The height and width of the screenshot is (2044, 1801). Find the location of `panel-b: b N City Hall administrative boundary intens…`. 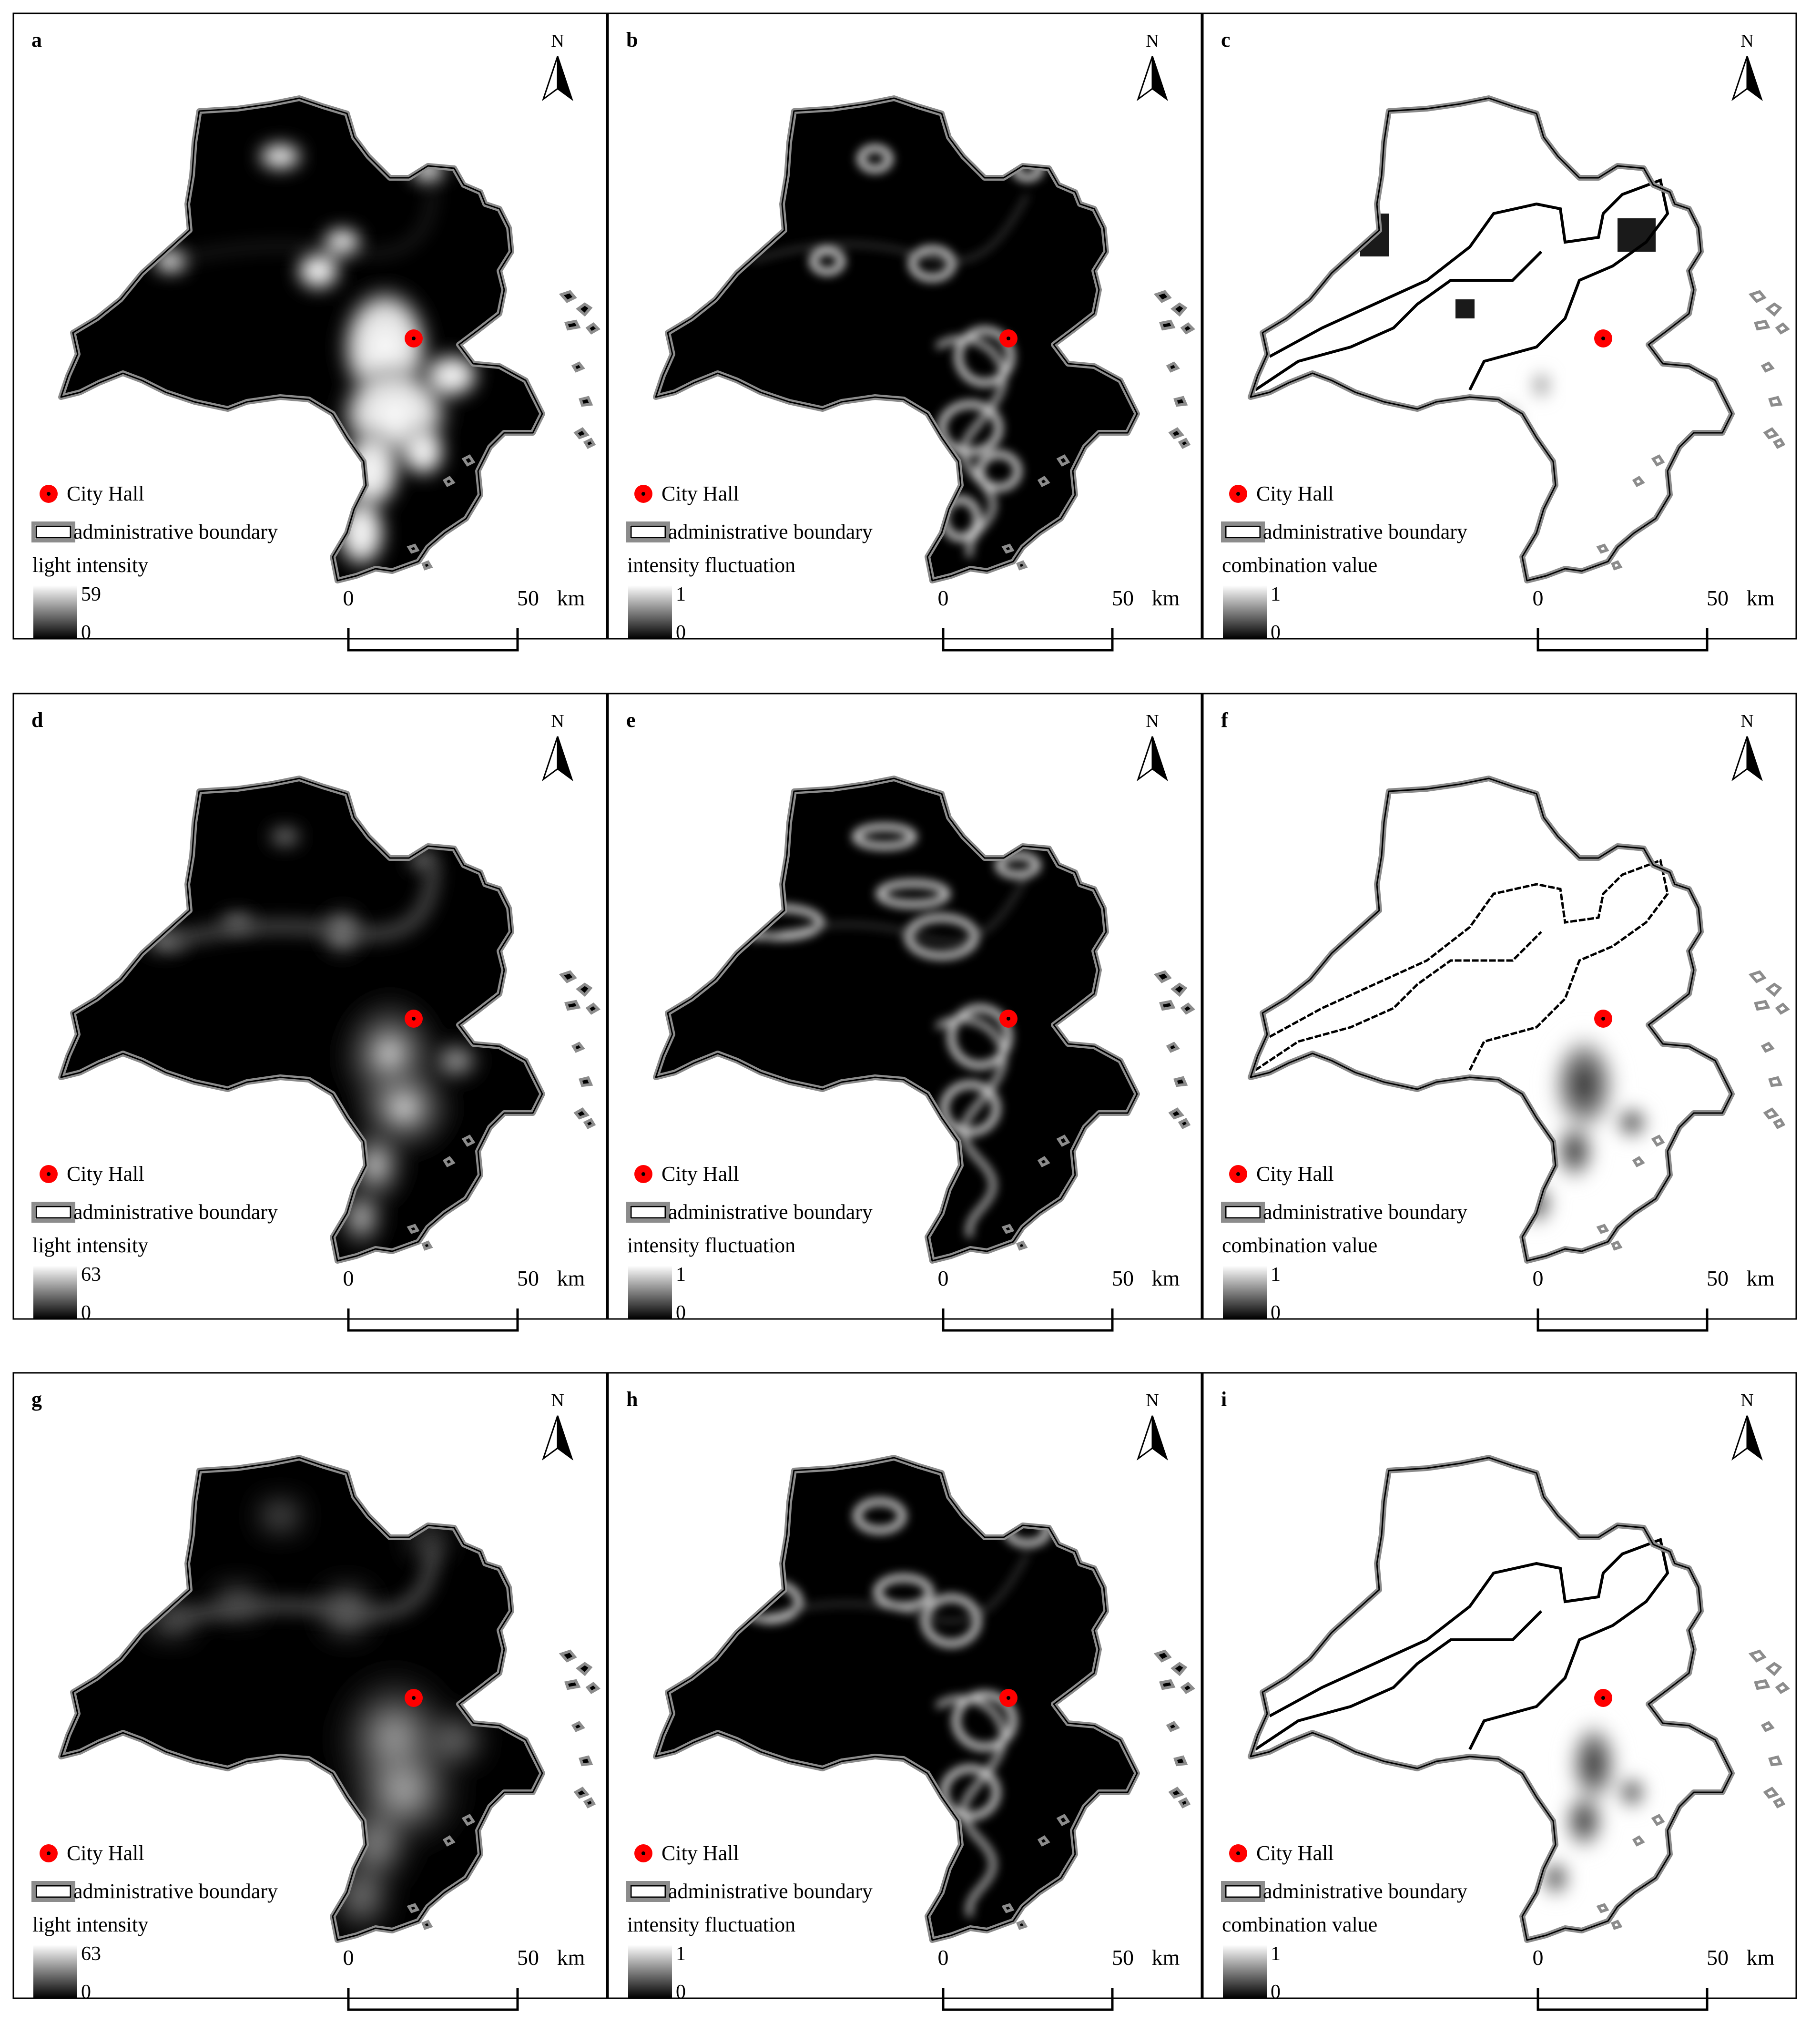

panel-b: b N City Hall administrative boundary intens… is located at coordinates (904, 332).